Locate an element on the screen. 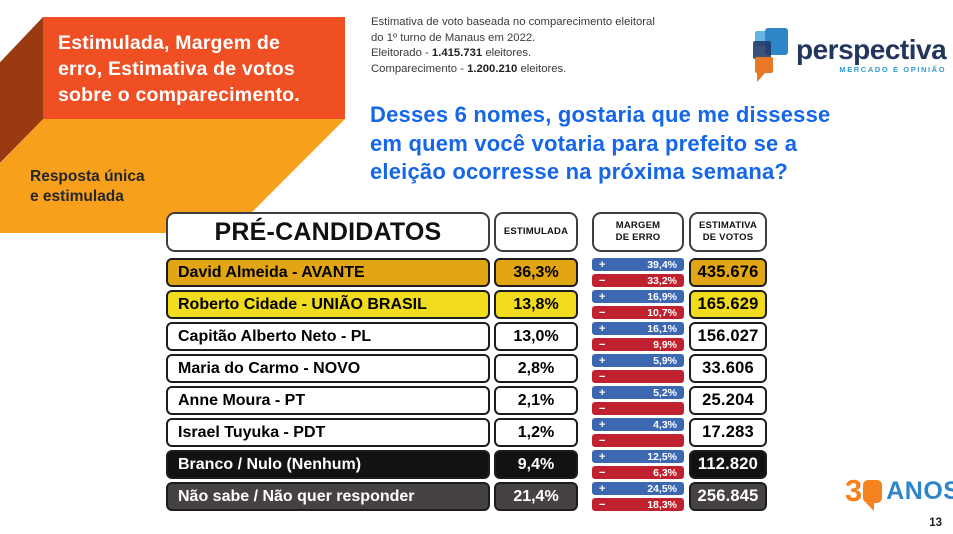 The height and width of the screenshot is (534, 953). margin-of-error-cell: + 5,9% − is located at coordinates (638, 368).